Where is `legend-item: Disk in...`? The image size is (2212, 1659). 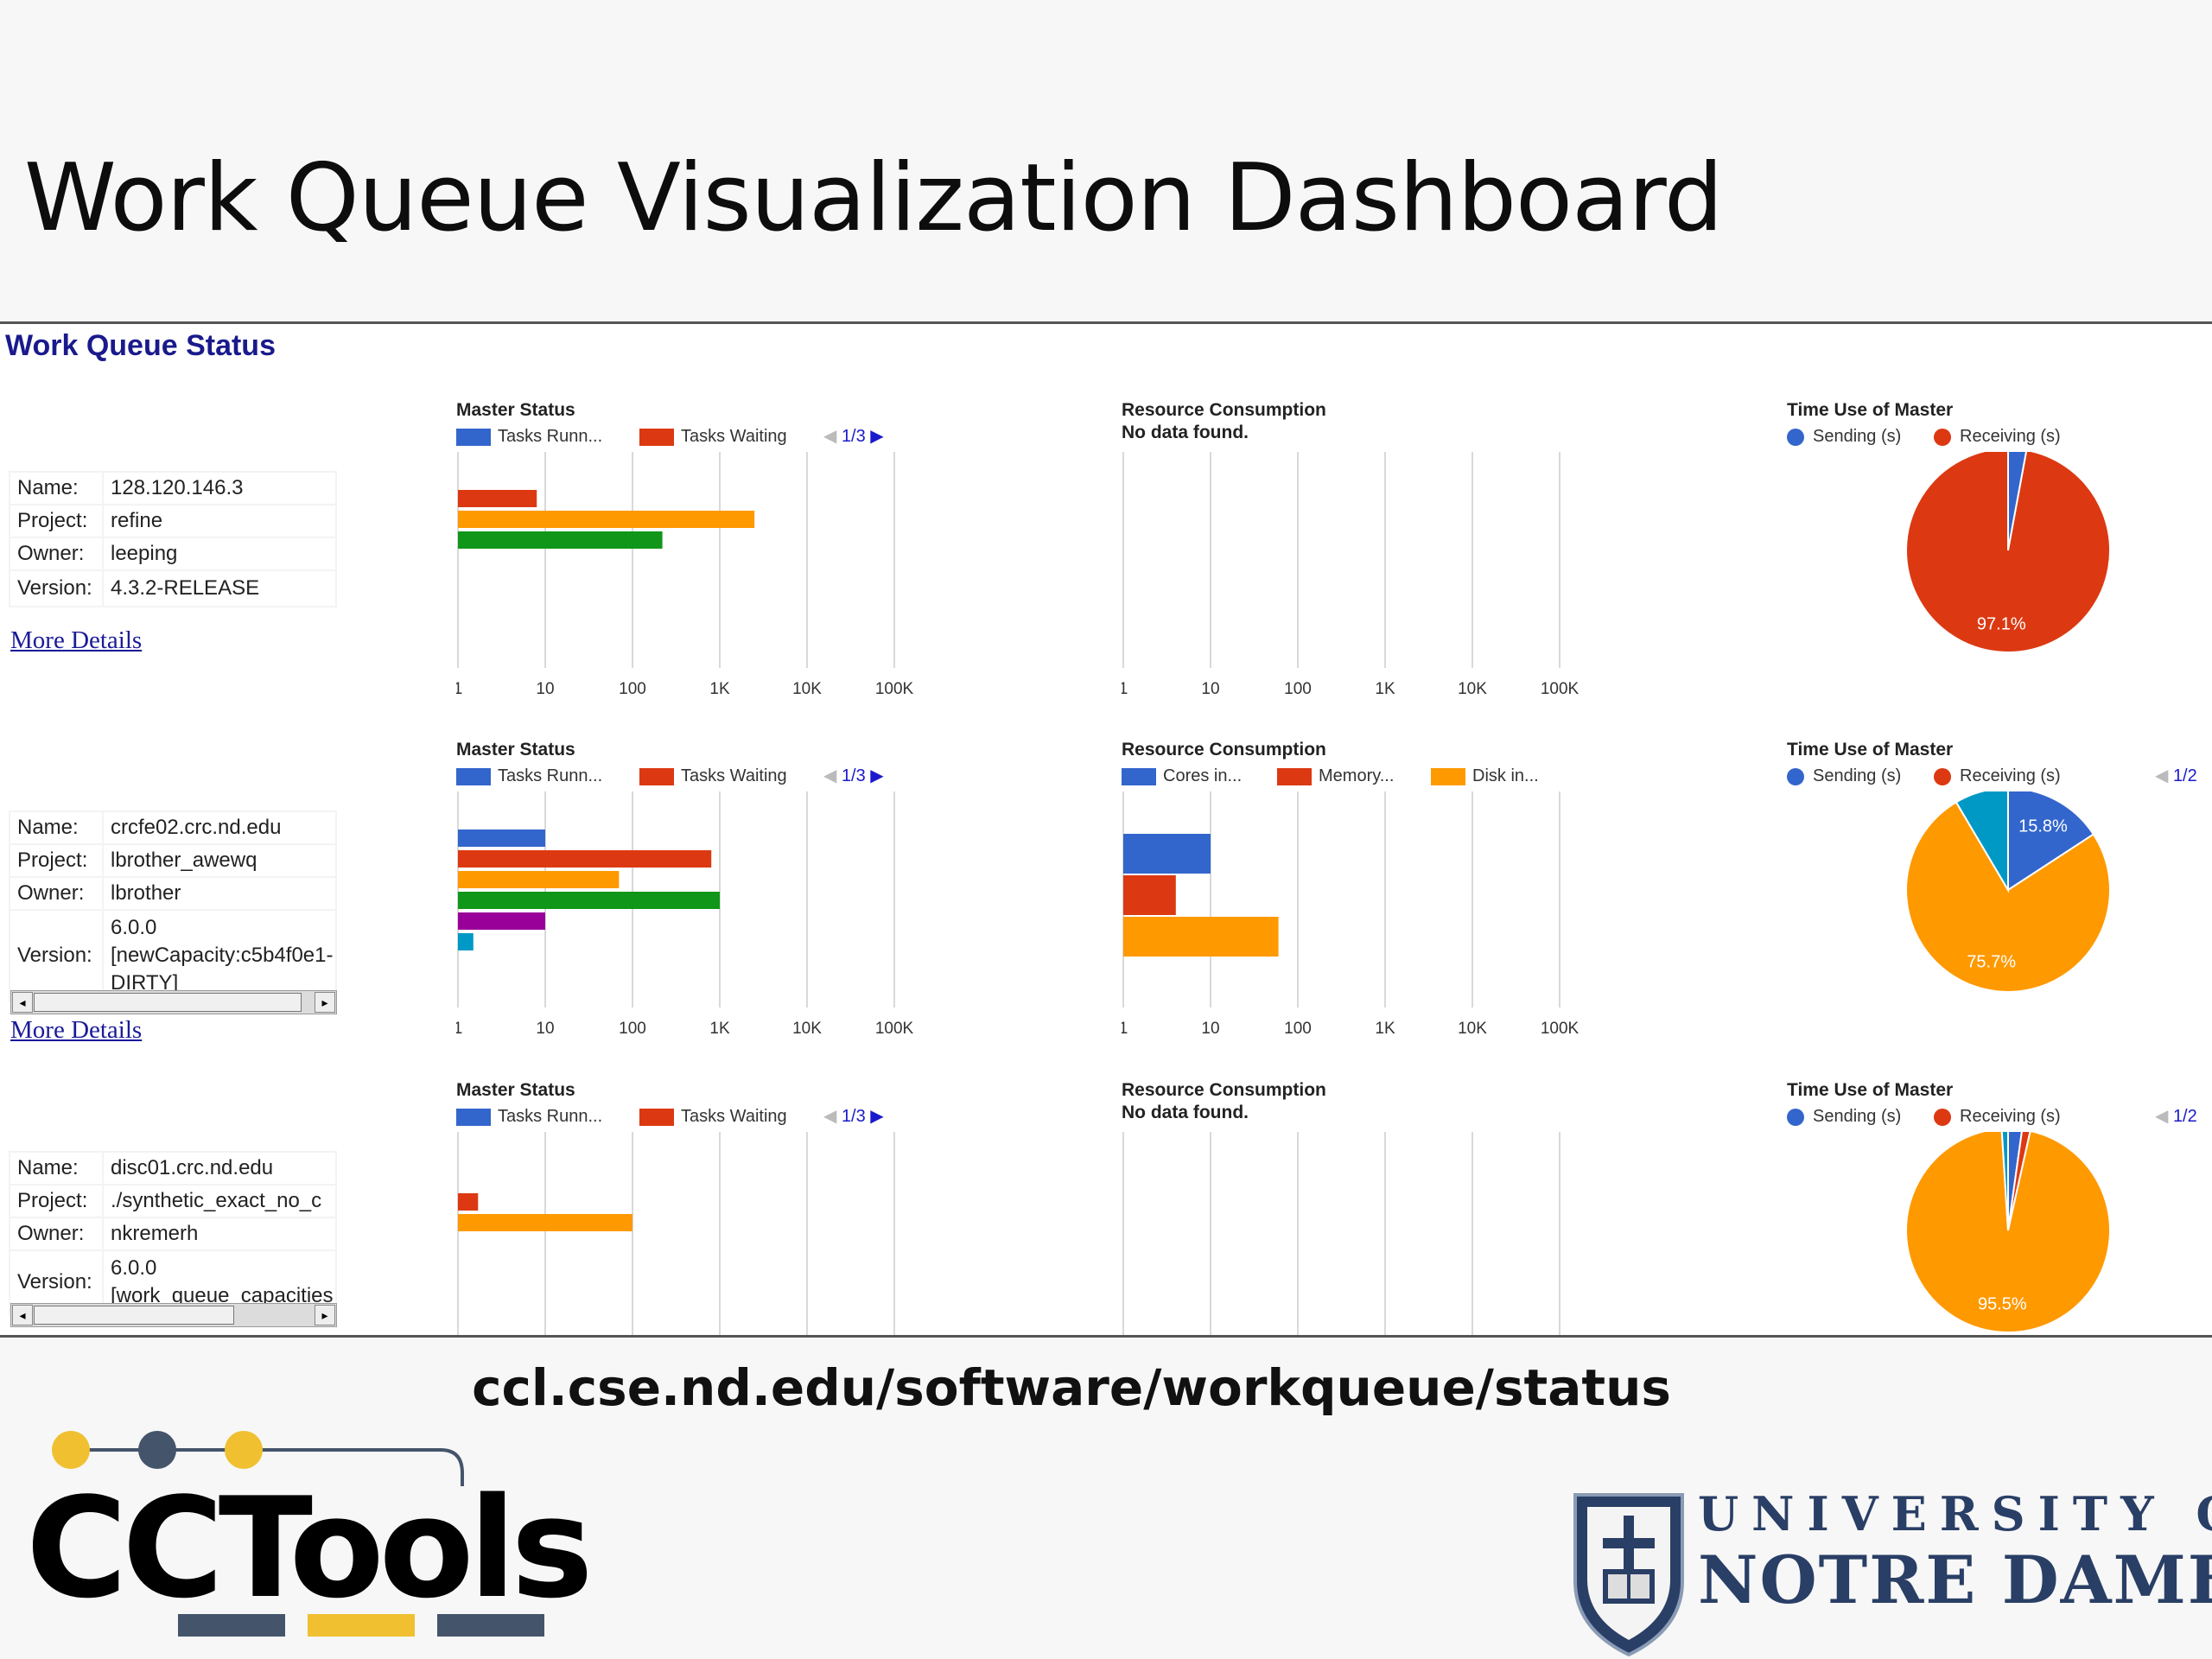
legend-item: Disk in... is located at coordinates (1485, 776).